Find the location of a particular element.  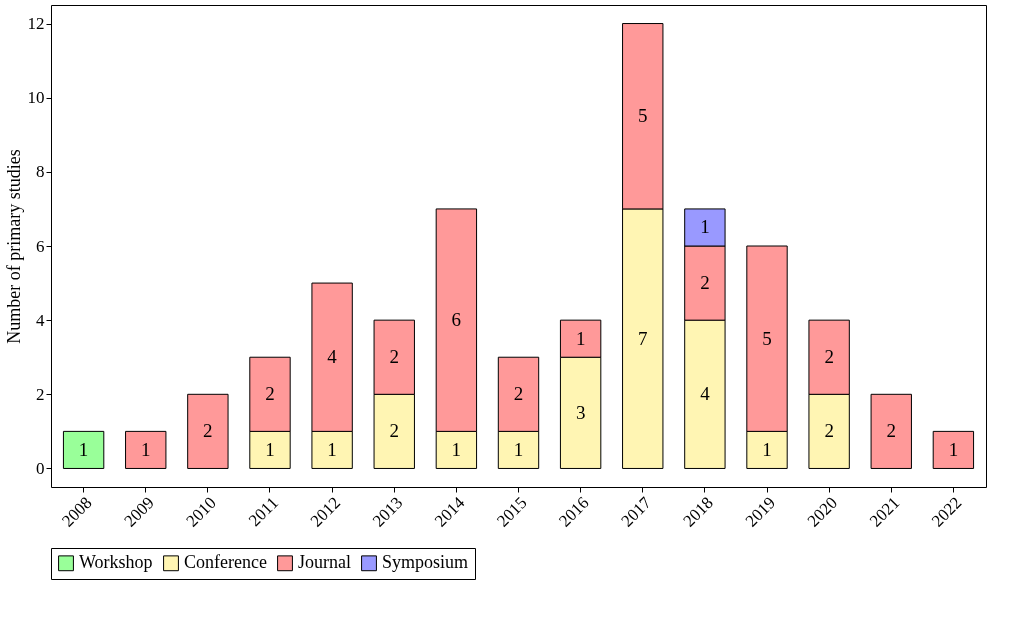

y-tick-label: 8 is located at coordinates (40, 172).